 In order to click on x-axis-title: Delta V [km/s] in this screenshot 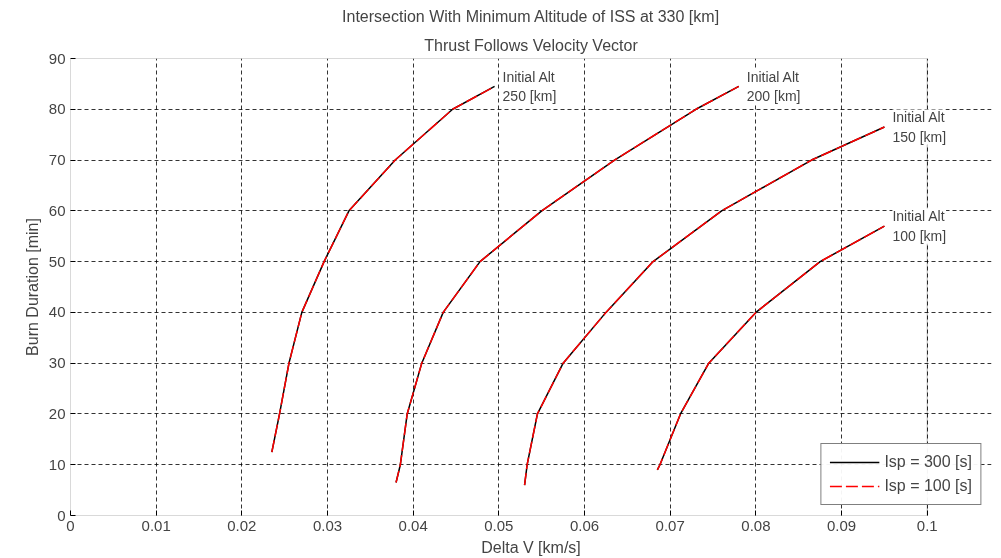, I will do `click(531, 547)`.